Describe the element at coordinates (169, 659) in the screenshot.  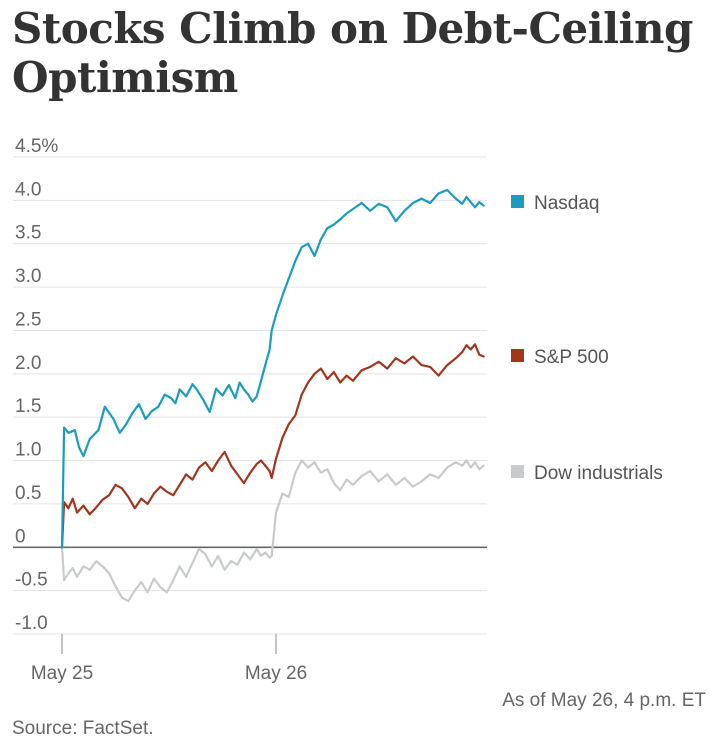
I see `x-axis: May 25 May 26` at that location.